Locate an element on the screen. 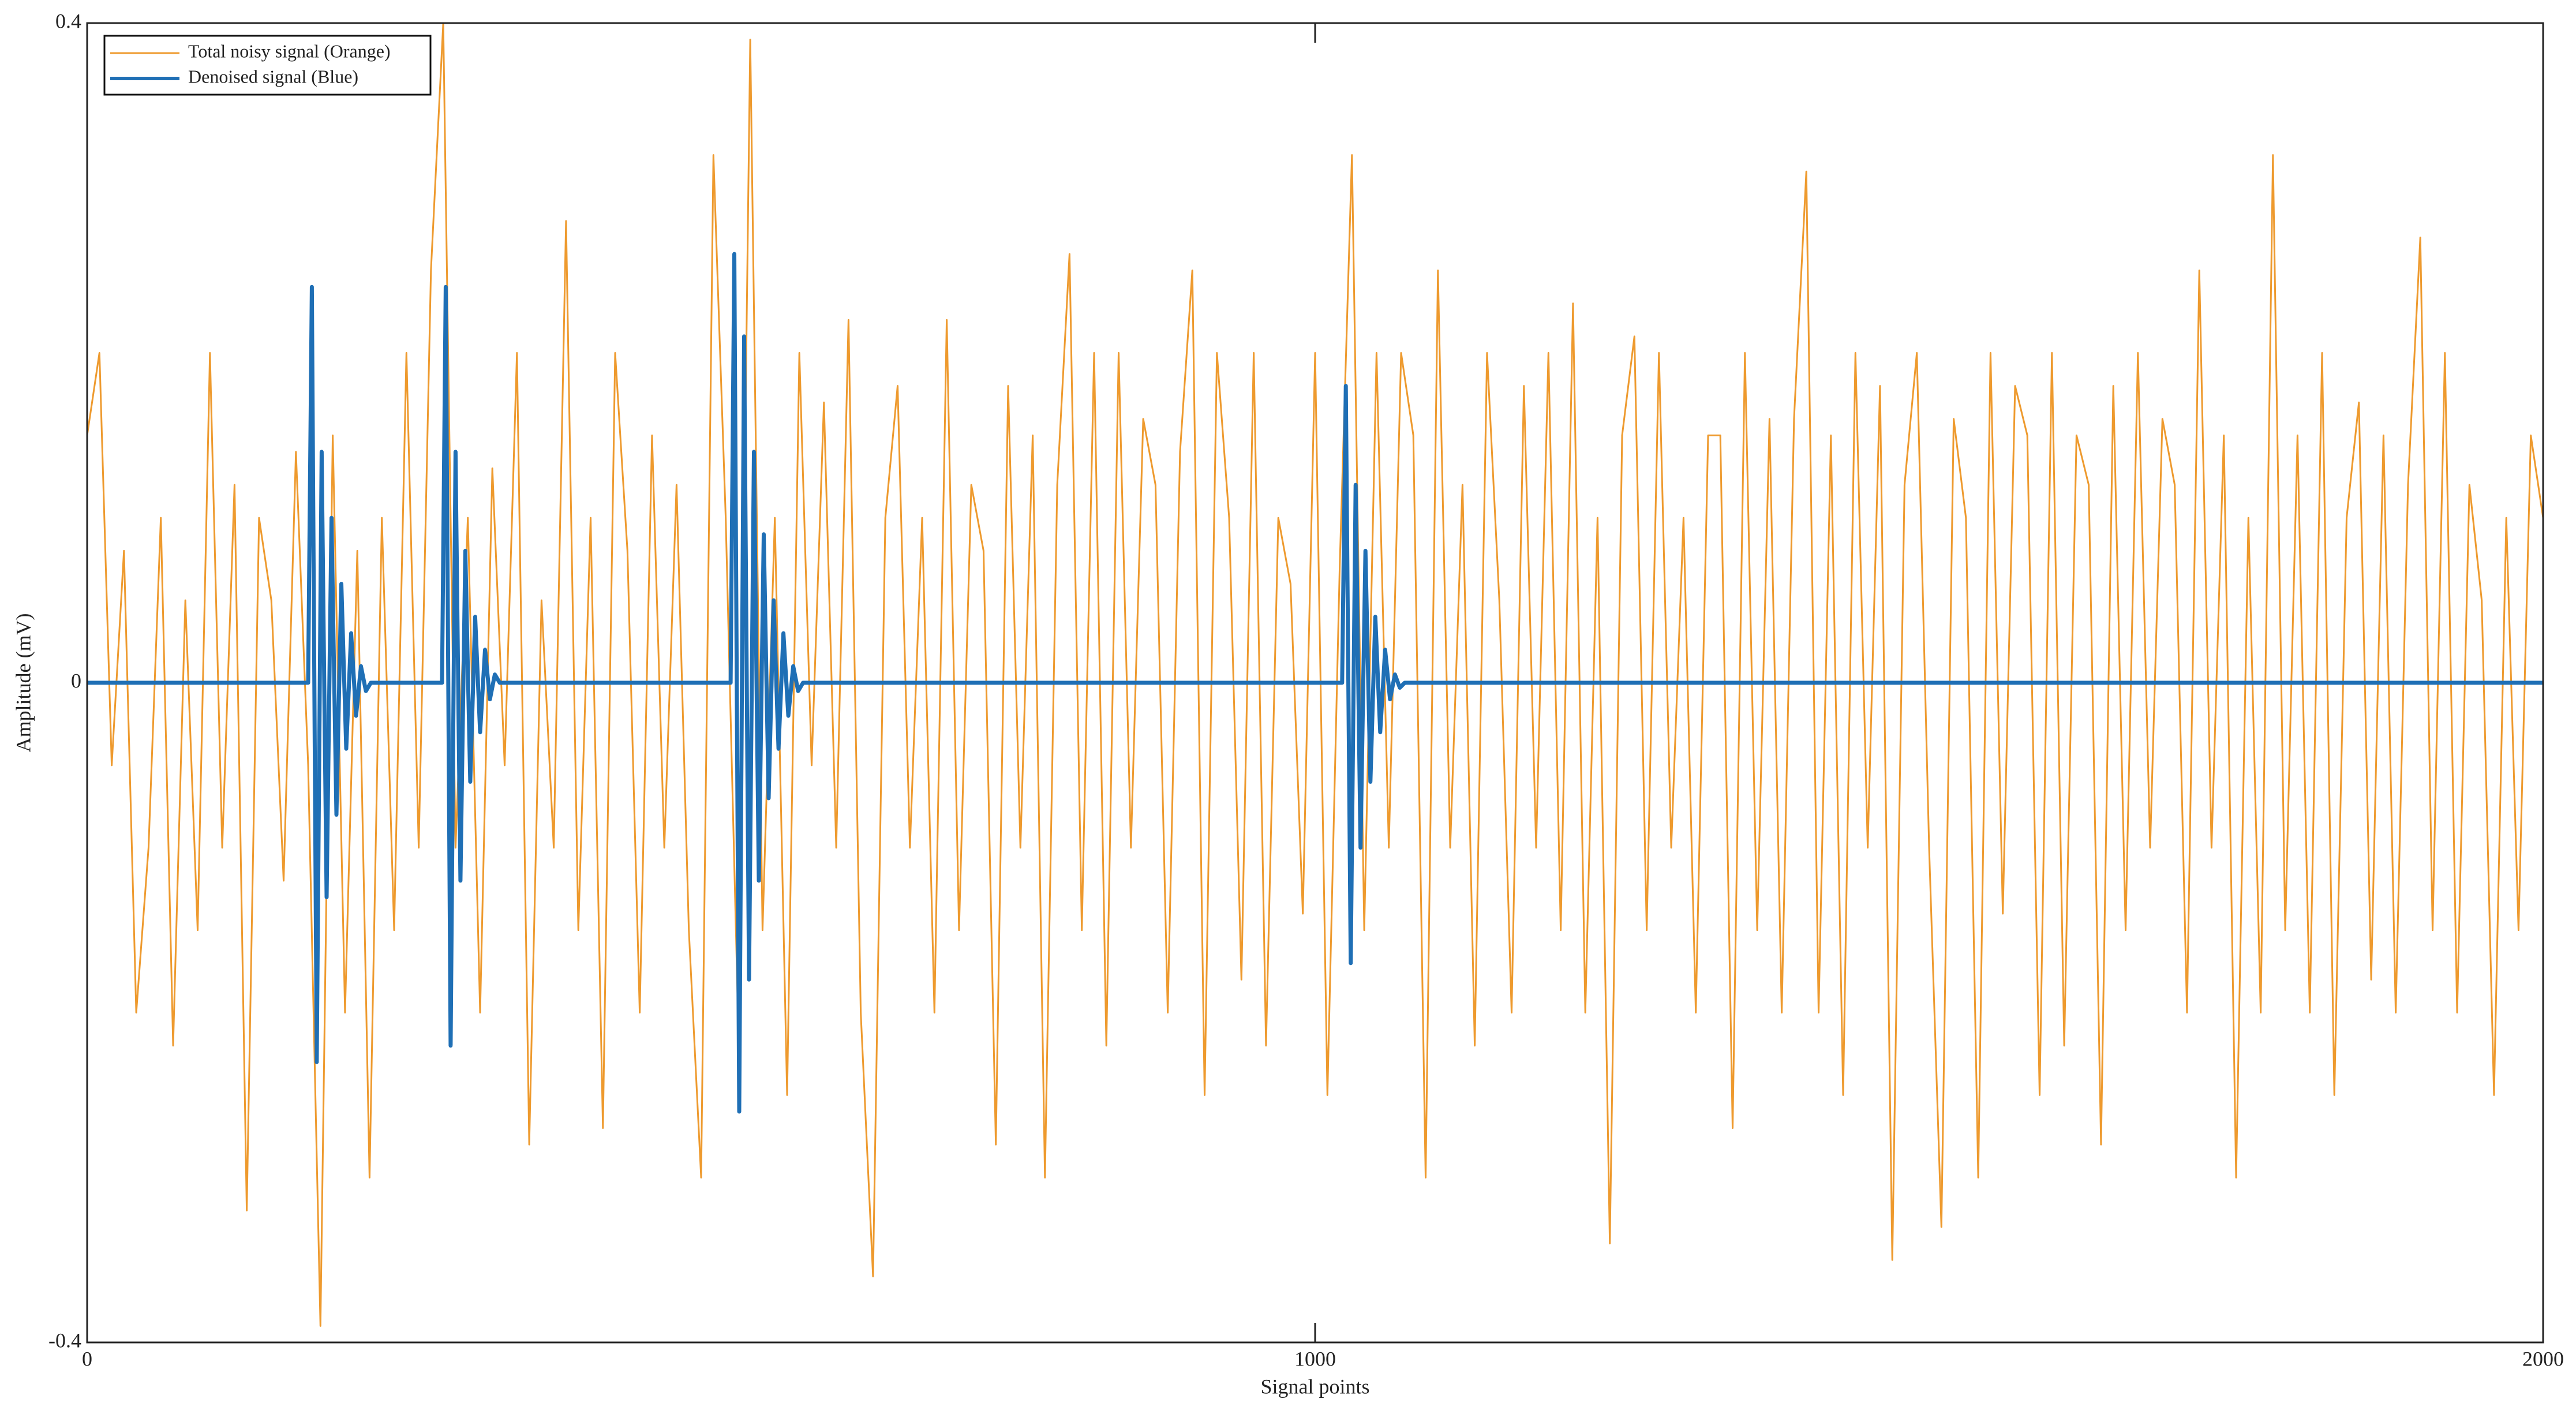 Image resolution: width=2576 pixels, height=1414 pixels. x-tick-label: 1000 is located at coordinates (1315, 1358).